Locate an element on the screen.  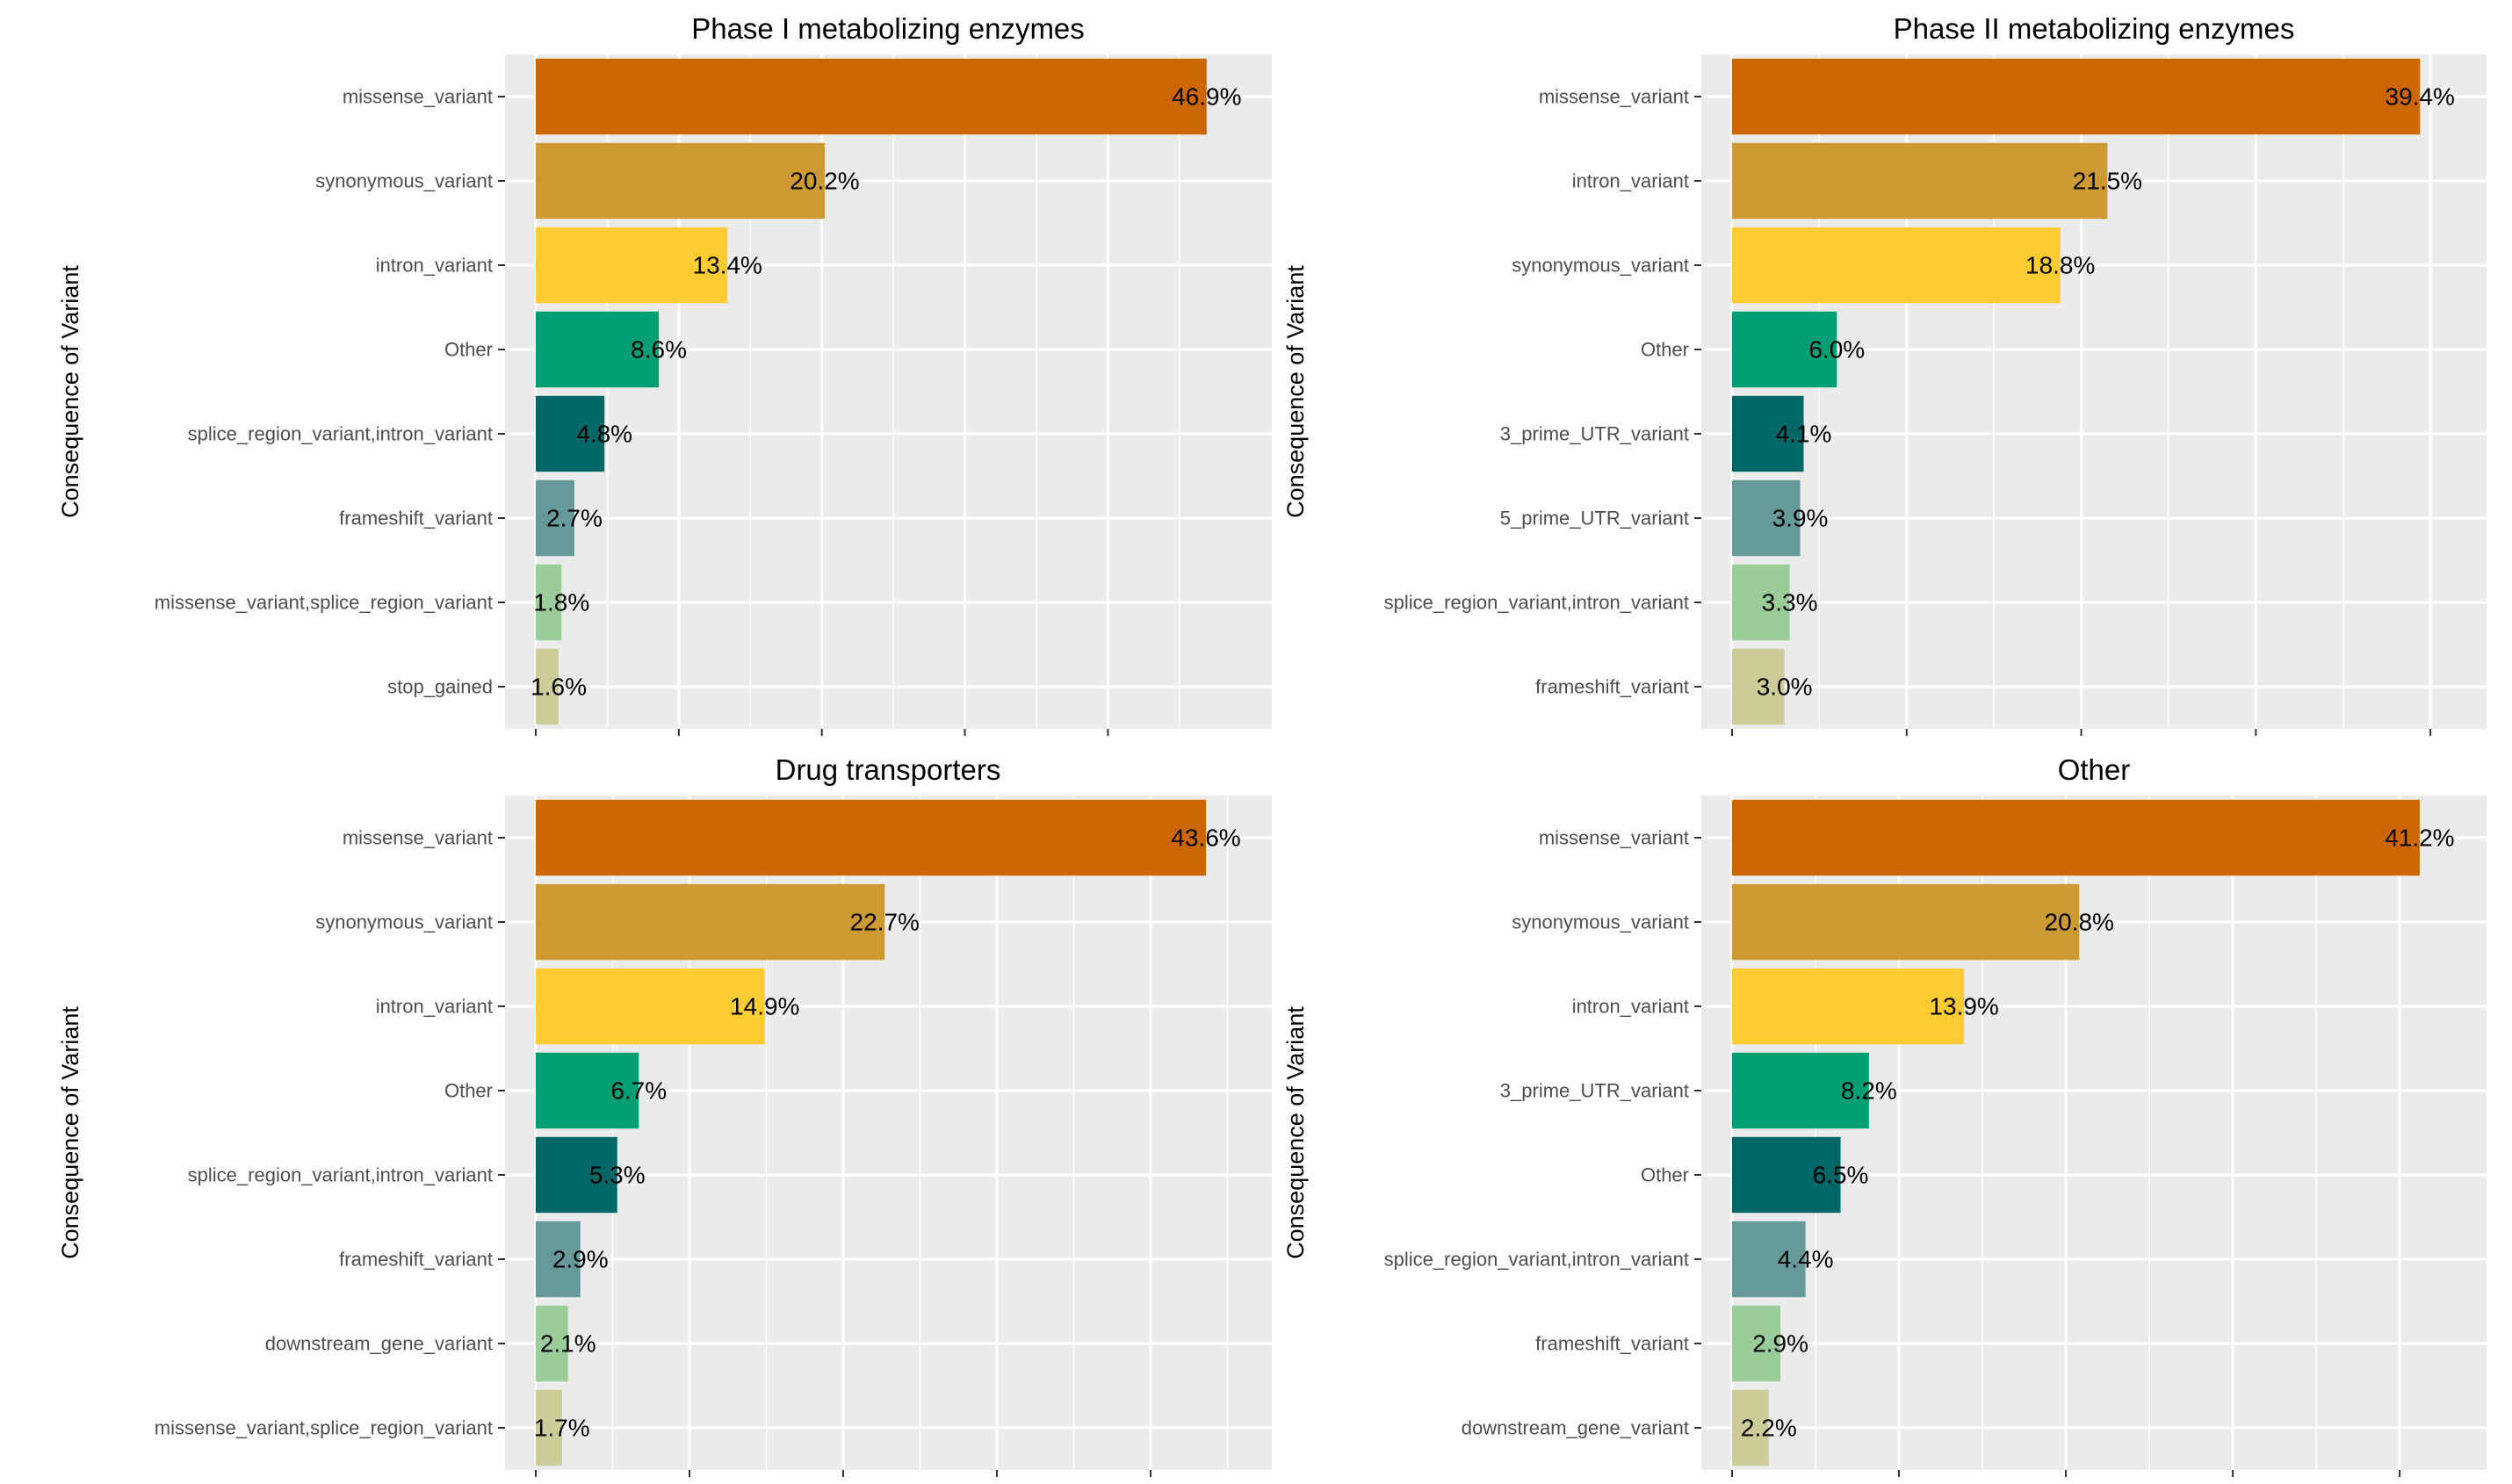
data-label: 20.8% is located at coordinates (2079, 922).